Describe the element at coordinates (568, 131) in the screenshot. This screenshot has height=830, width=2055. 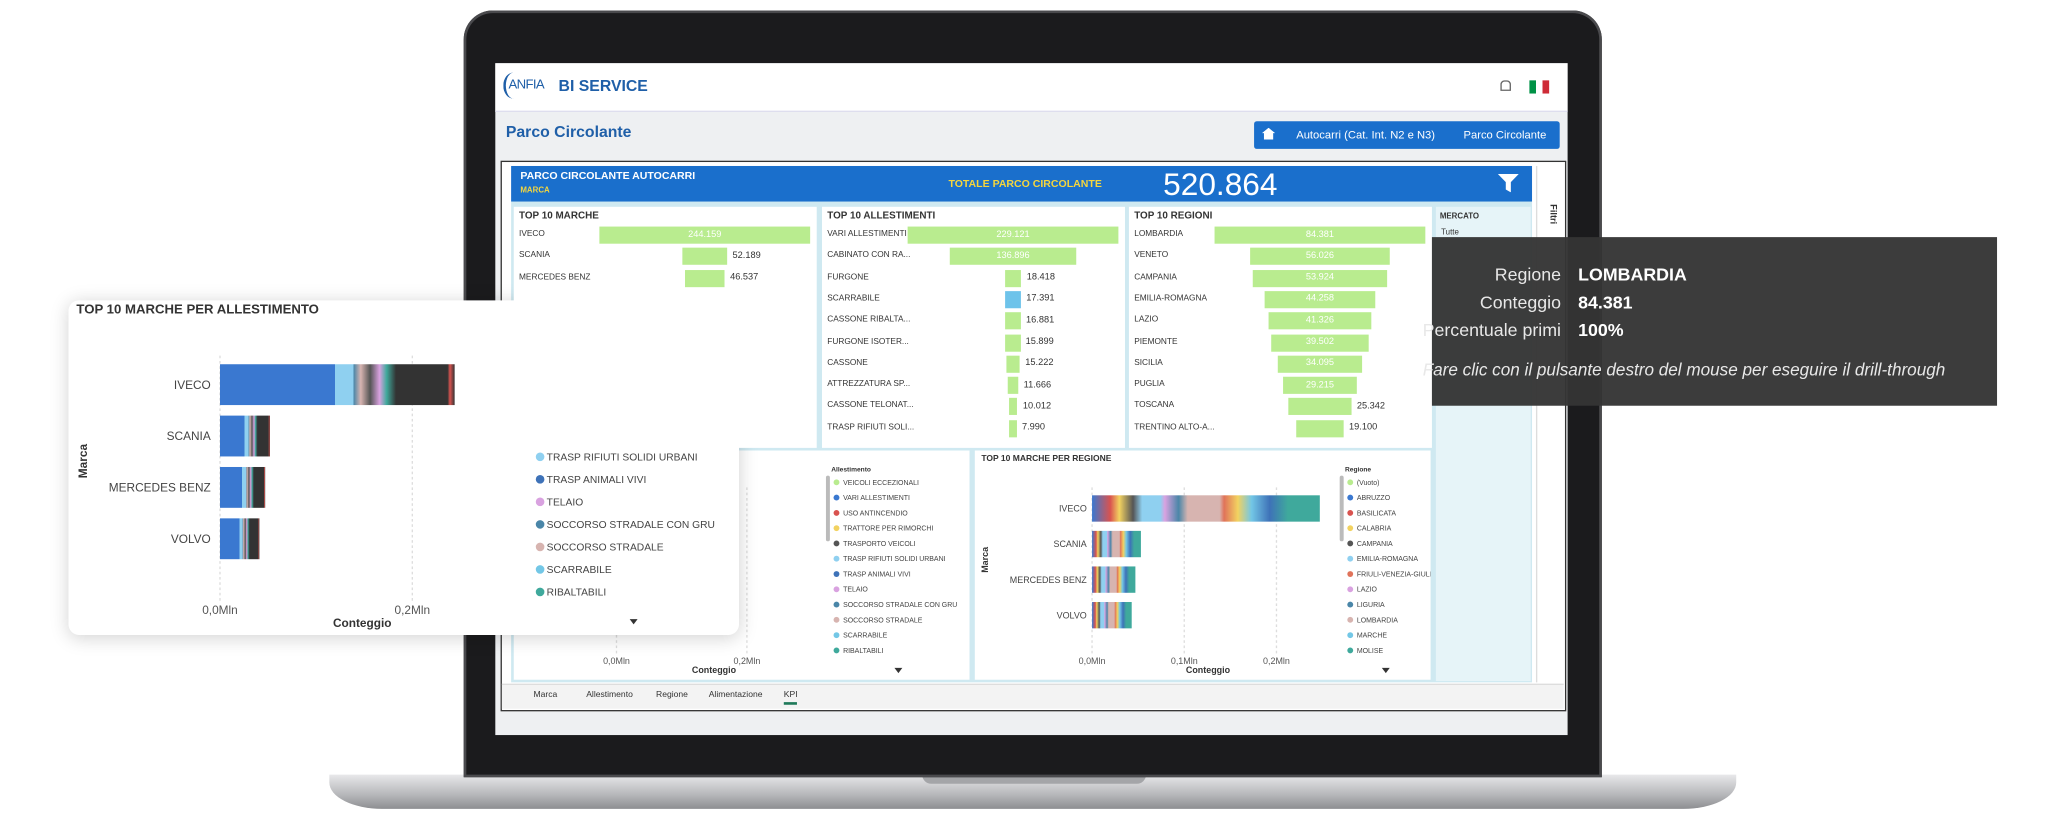
I see `page-title: Parco Circolante` at that location.